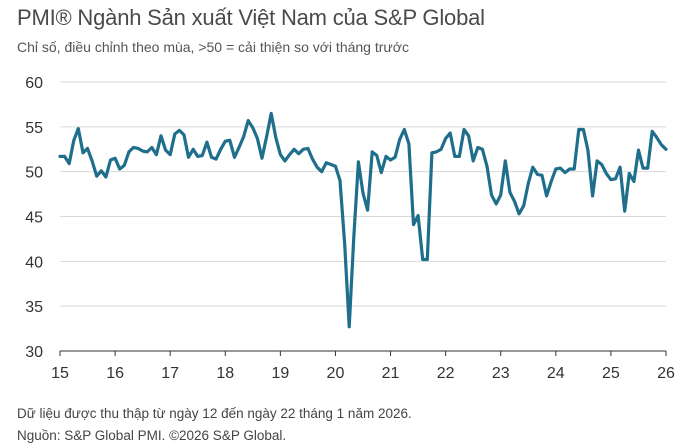 The height and width of the screenshot is (448, 700). What do you see at coordinates (34, 262) in the screenshot?
I see `y-tick-label: 40` at bounding box center [34, 262].